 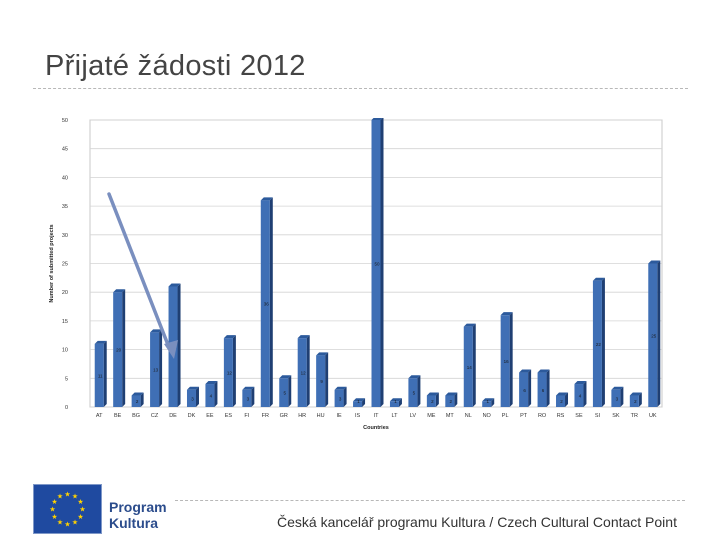 I want to click on y-axis-label: Number of submitted projects, so click(x=52, y=263).